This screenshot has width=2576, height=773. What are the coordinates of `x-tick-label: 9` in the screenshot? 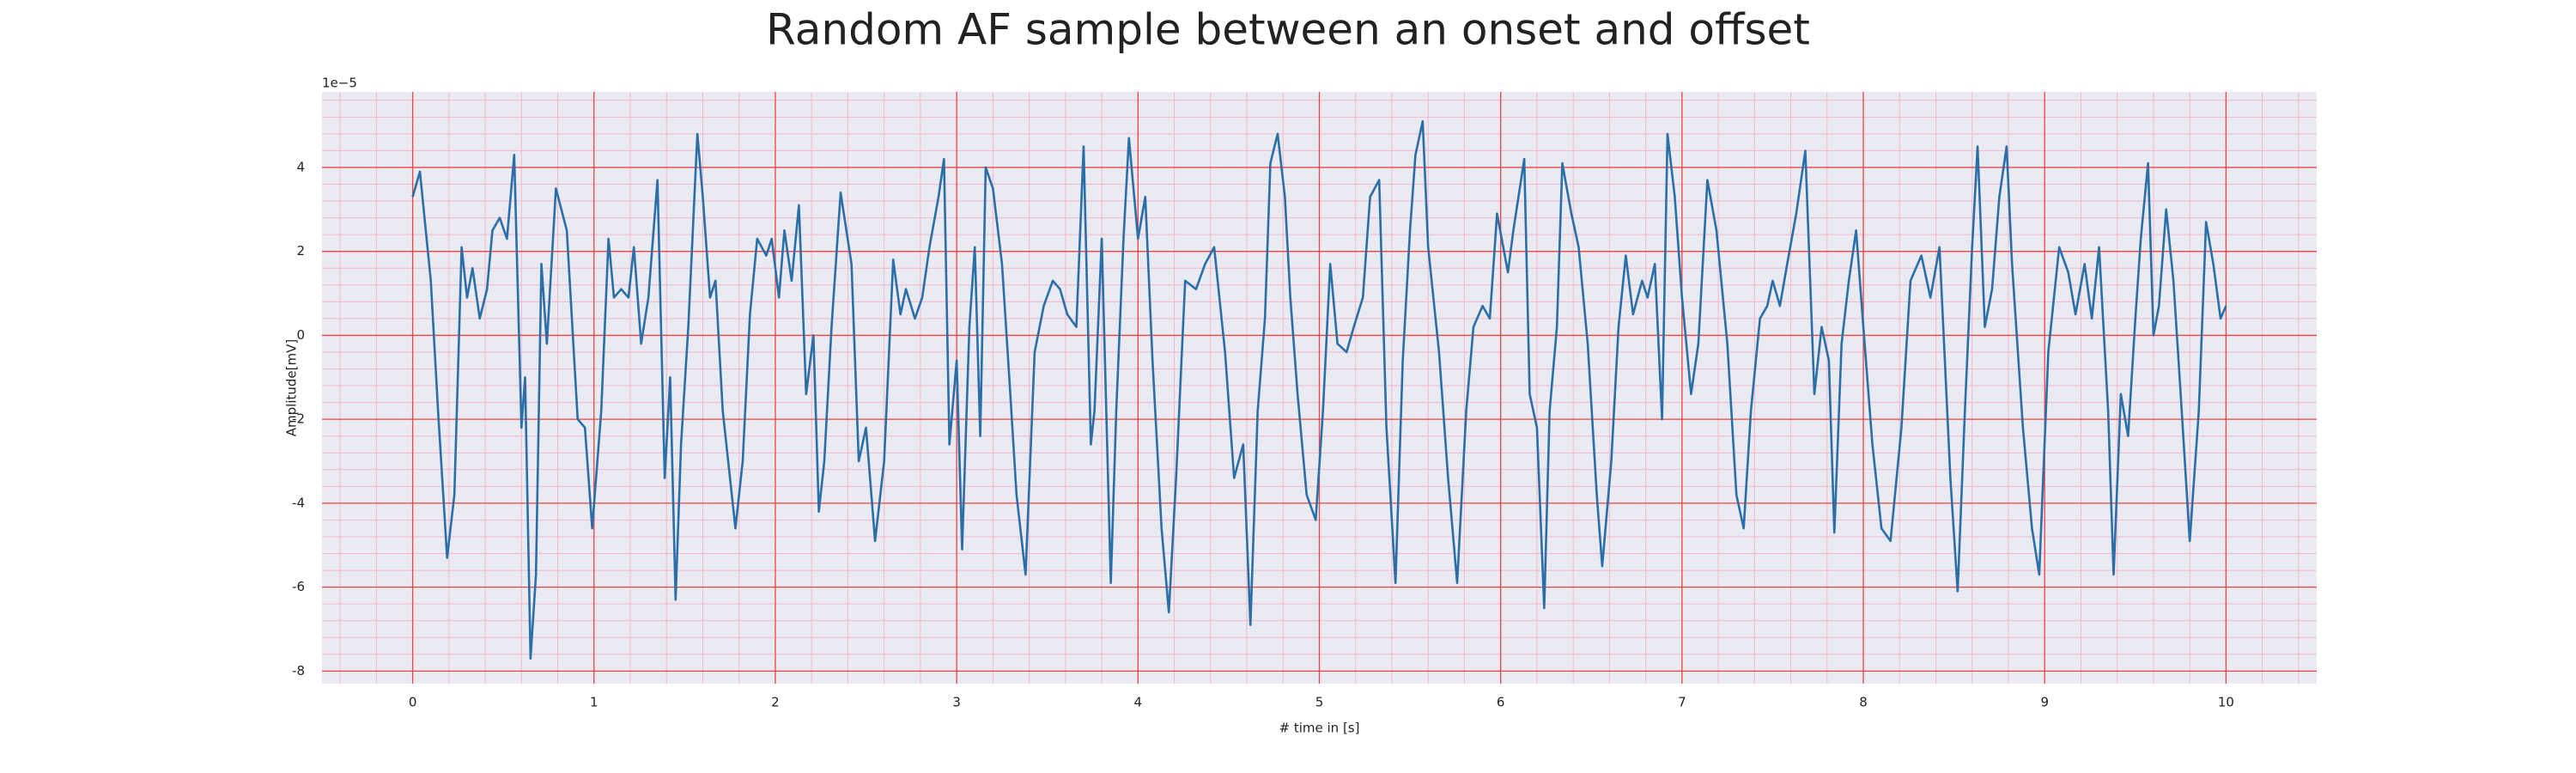 It's located at (2045, 702).